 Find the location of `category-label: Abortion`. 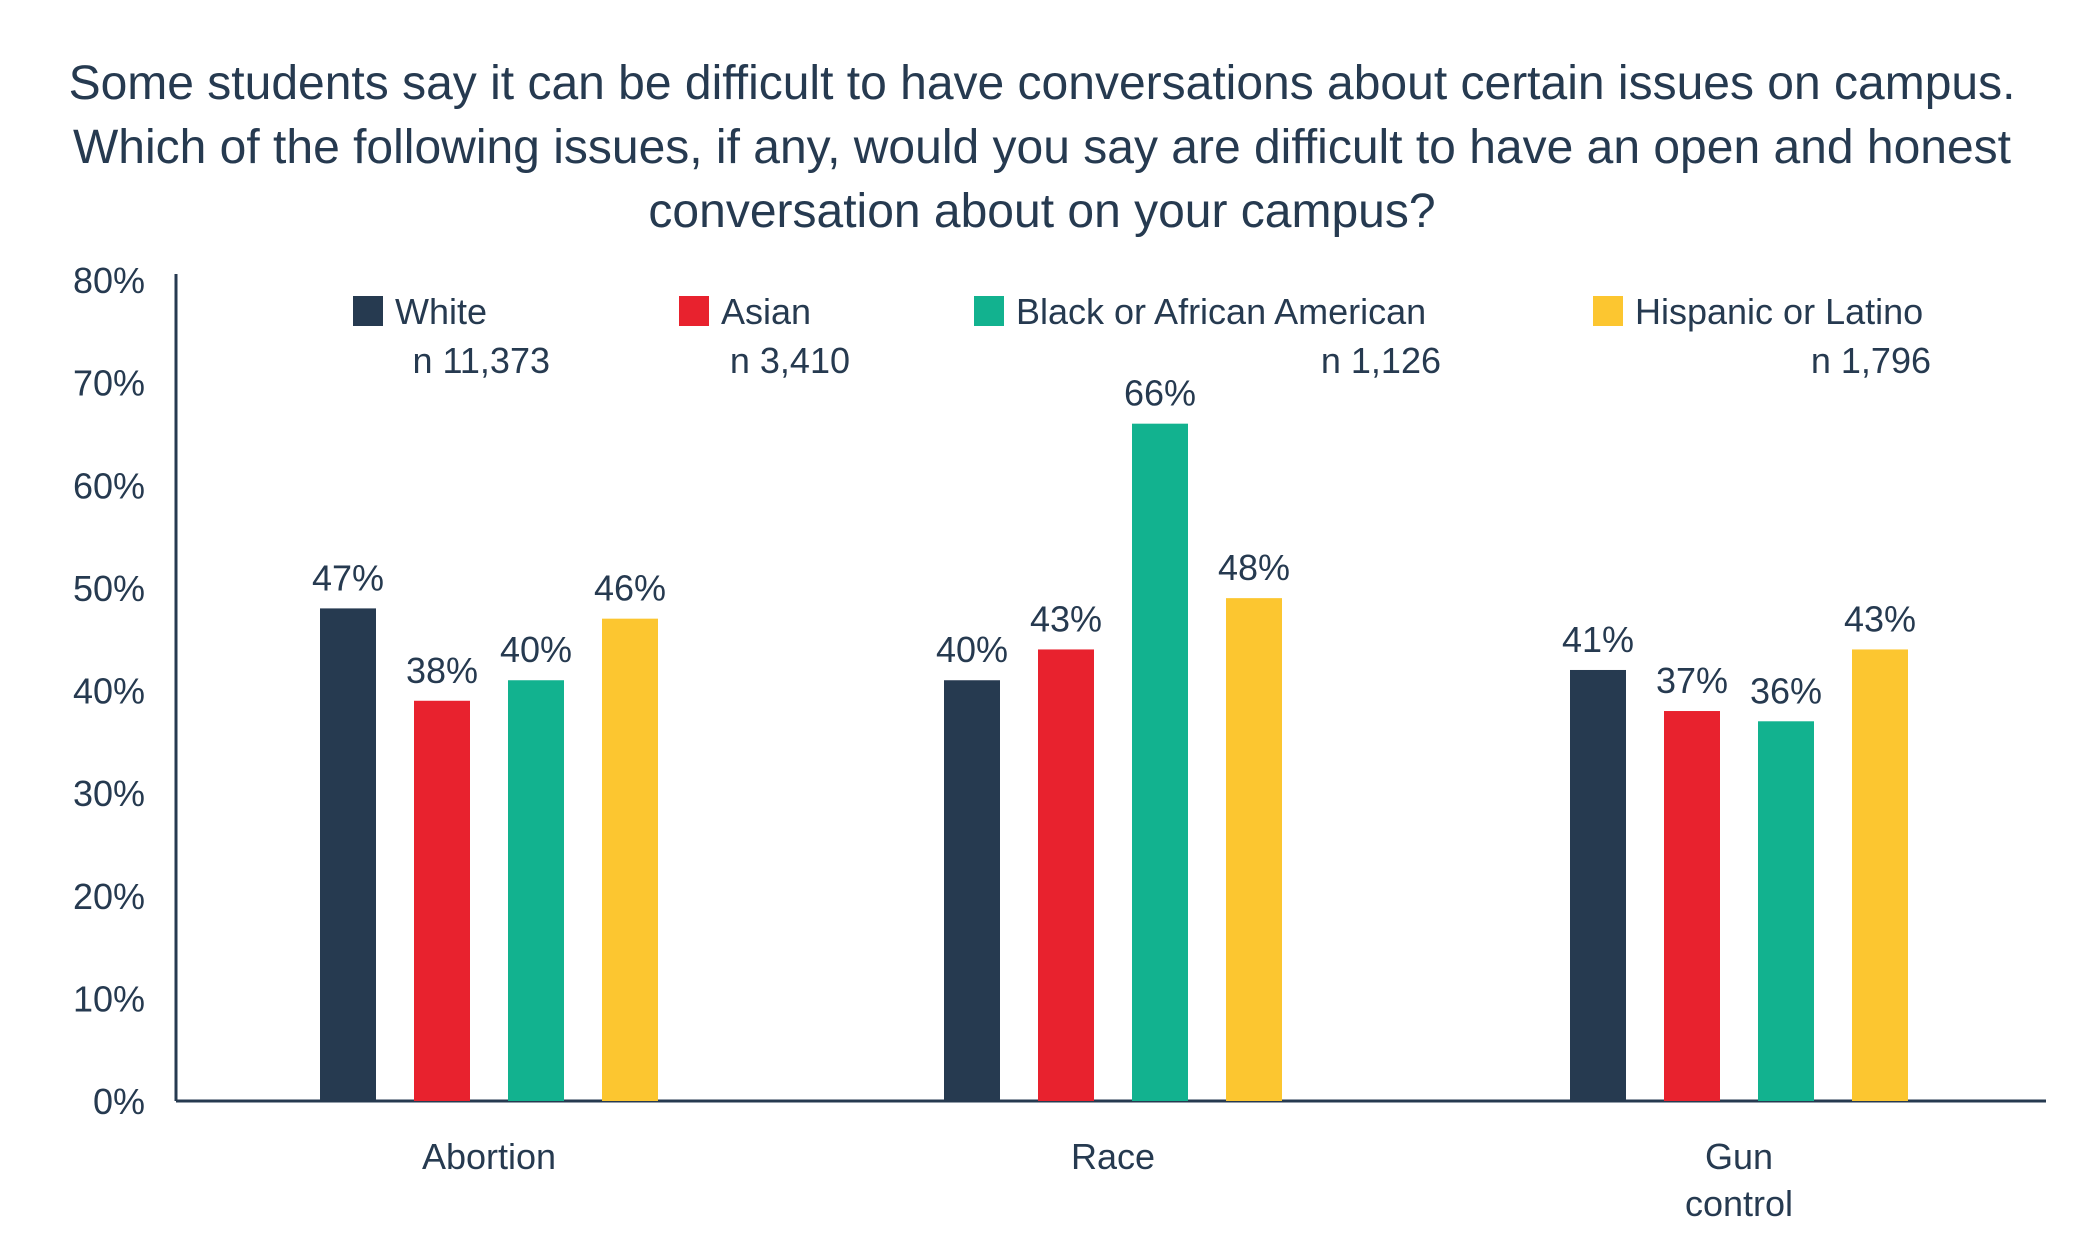

category-label: Abortion is located at coordinates (489, 1156).